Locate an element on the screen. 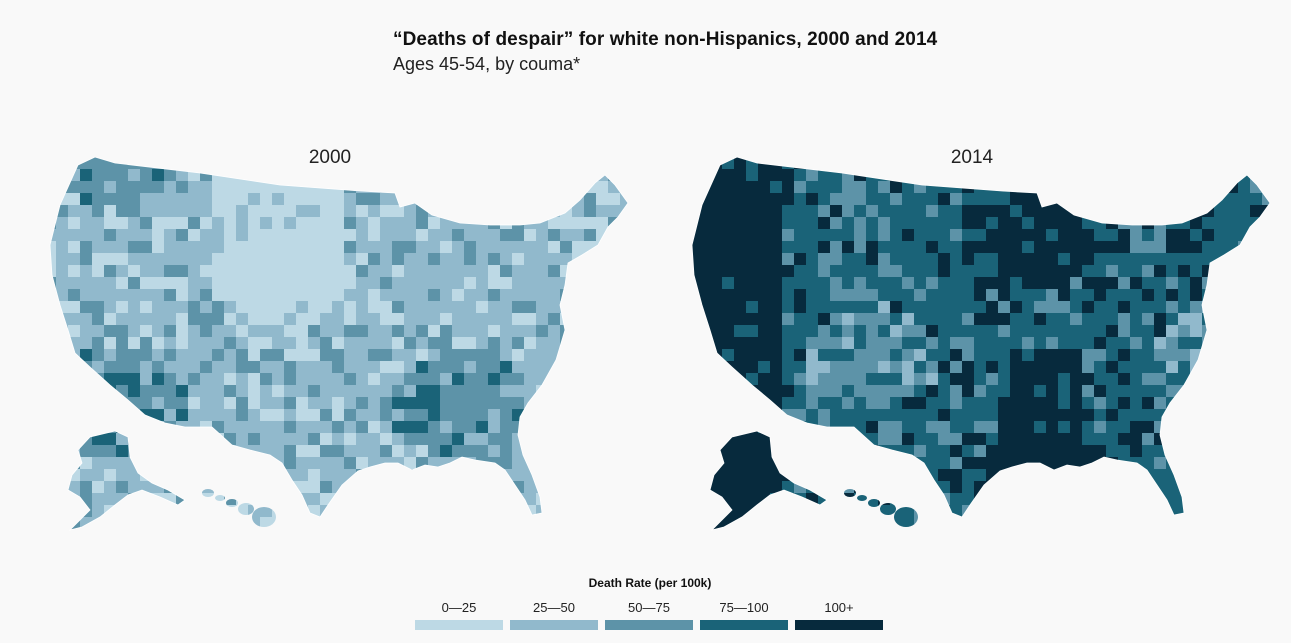  legend-item-75-100: 75—100 is located at coordinates (744, 615).